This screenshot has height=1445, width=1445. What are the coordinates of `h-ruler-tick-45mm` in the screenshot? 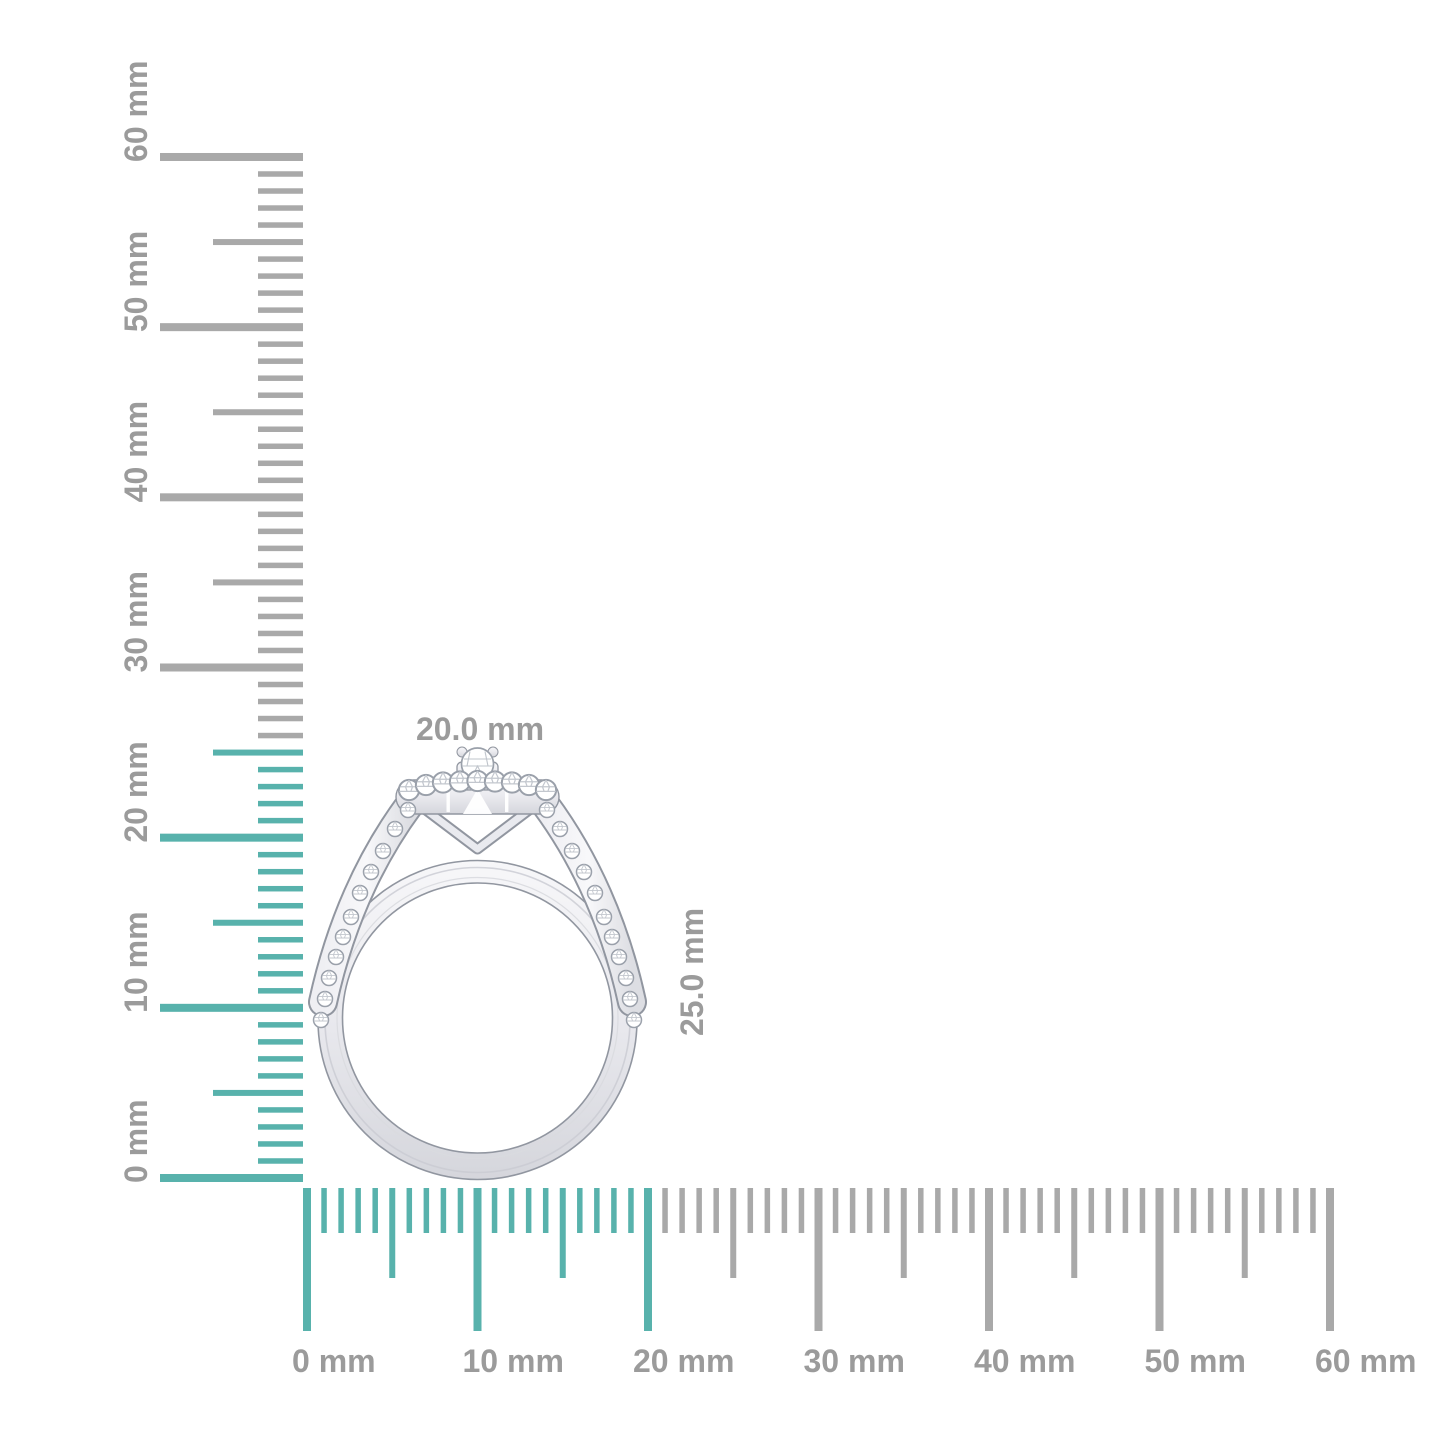 It's located at (1074, 1233).